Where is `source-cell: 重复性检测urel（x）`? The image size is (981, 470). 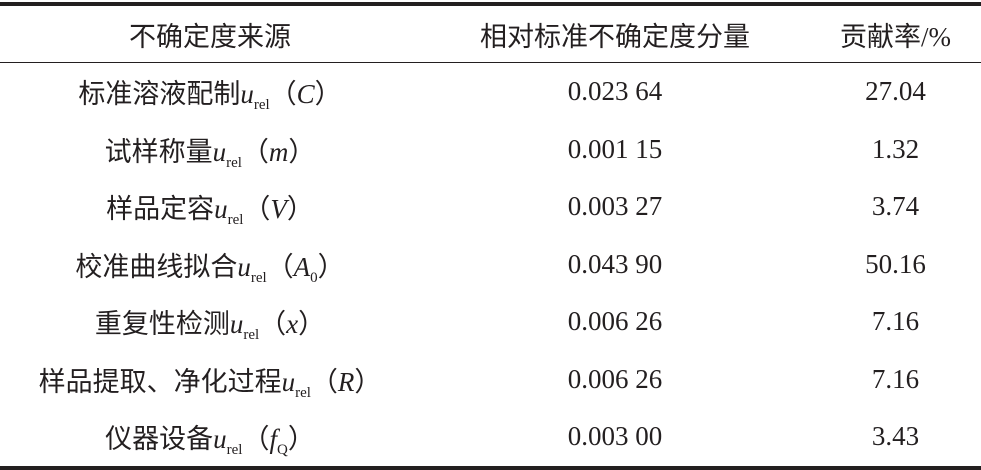
source-cell: 重复性检测urel（x） is located at coordinates (210, 322).